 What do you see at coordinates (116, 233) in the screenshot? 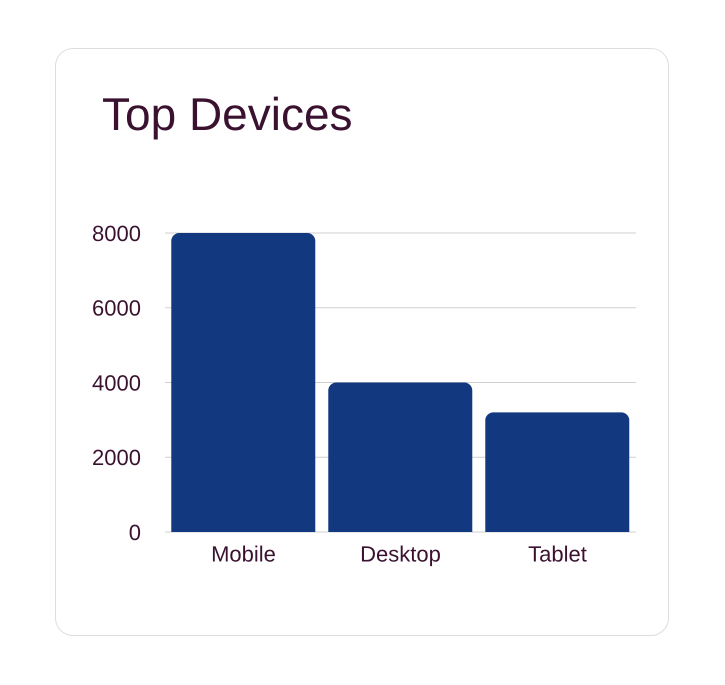
I see `y-tick-label: 8000` at bounding box center [116, 233].